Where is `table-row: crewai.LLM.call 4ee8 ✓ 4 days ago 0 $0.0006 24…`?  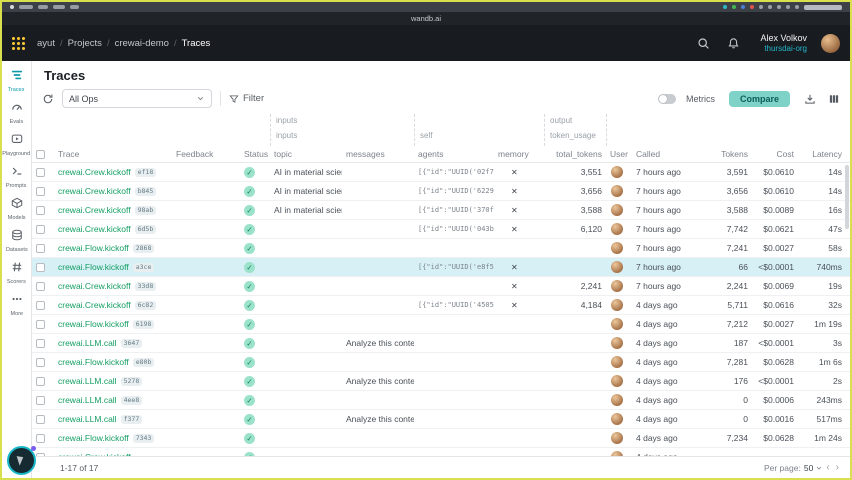 table-row: crewai.LLM.call 4ee8 ✓ 4 days ago 0 $0.0006 24… is located at coordinates (441, 400).